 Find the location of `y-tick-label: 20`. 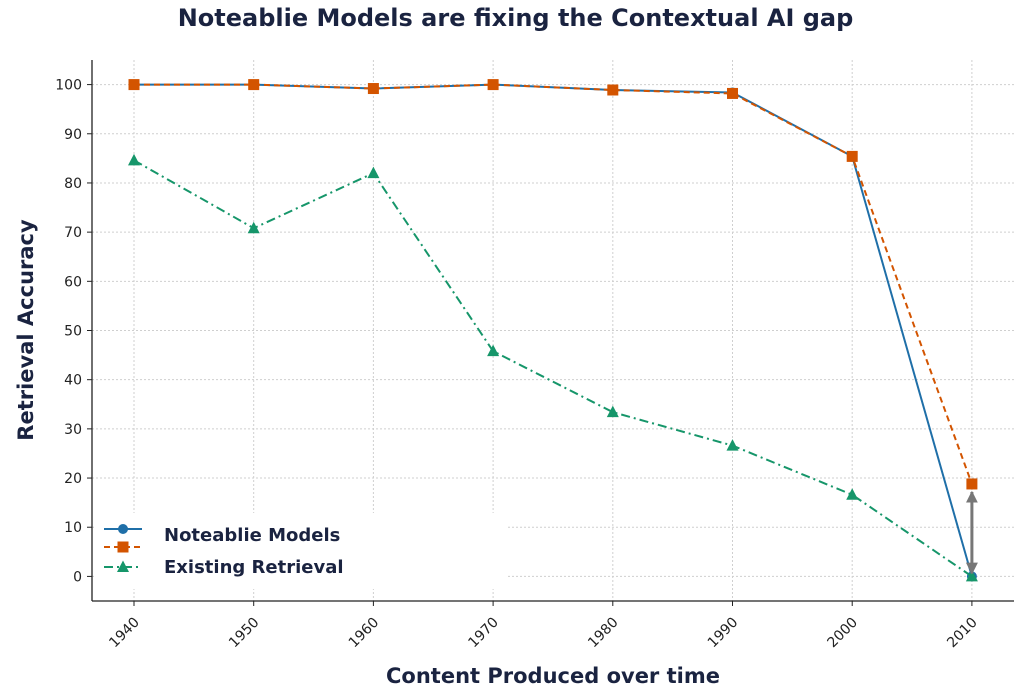

y-tick-label: 20 is located at coordinates (73, 479).